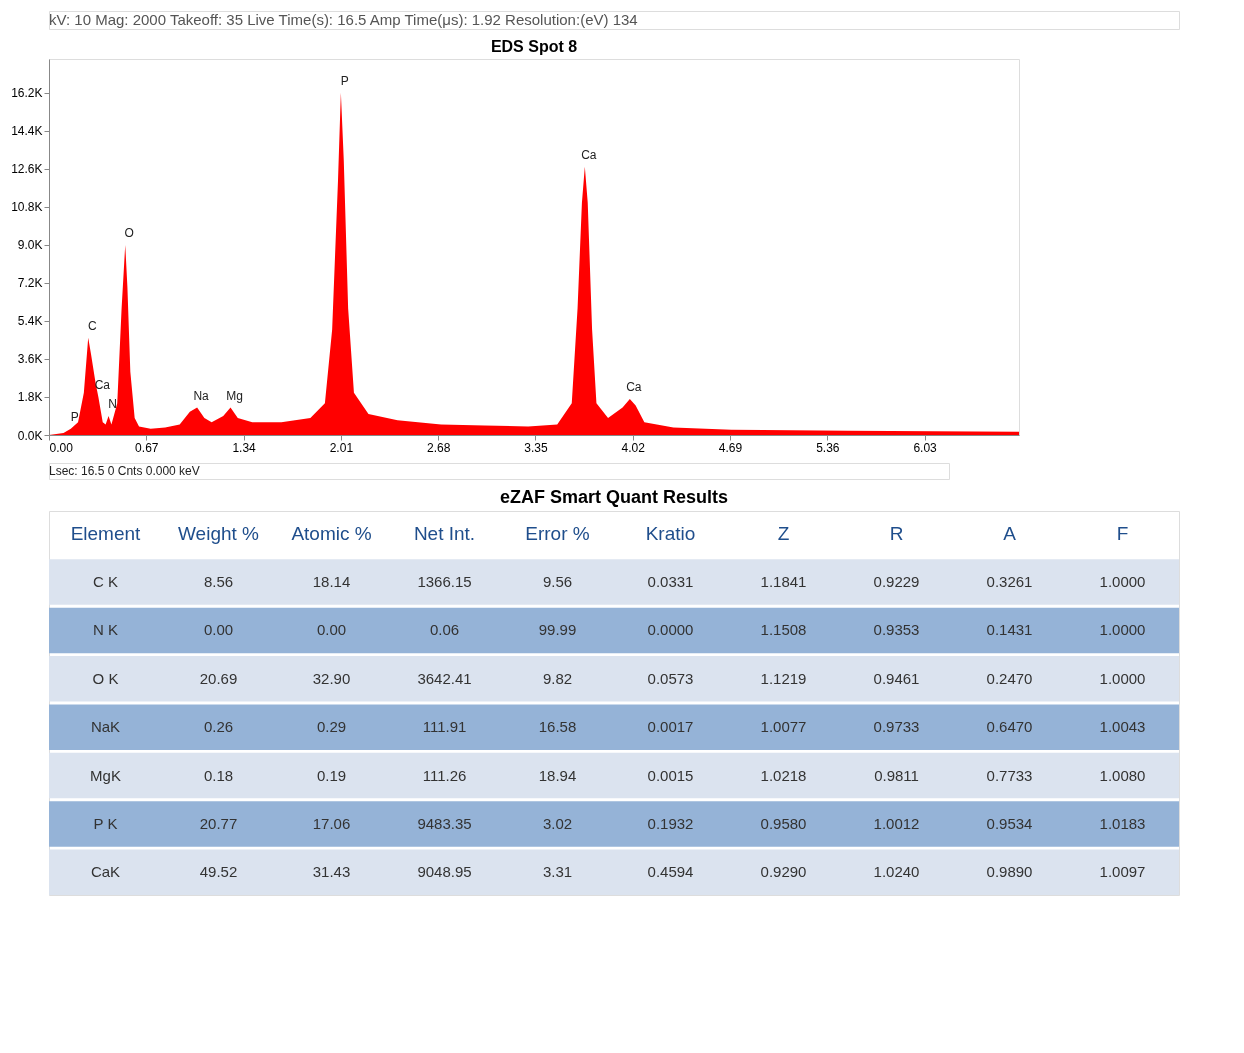 Image resolution: width=1244 pixels, height=1053 pixels. What do you see at coordinates (105, 775) in the screenshot?
I see `category-label: MgK` at bounding box center [105, 775].